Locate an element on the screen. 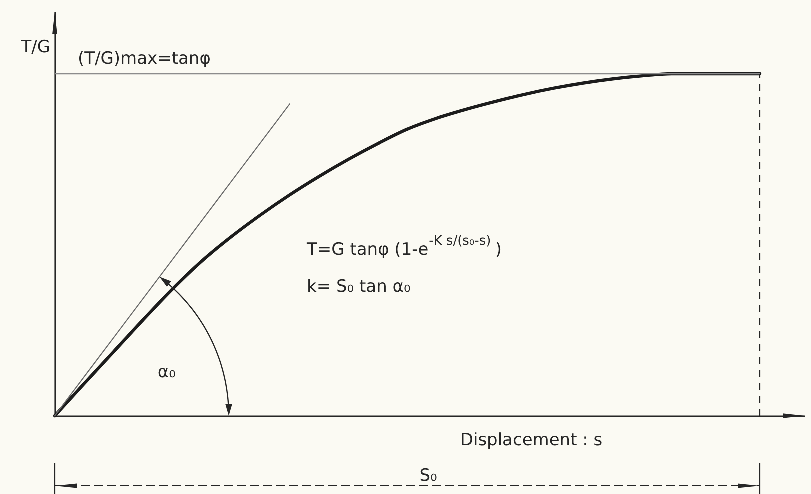 This screenshot has width=811, height=494. annotation: k= S₀ tan α₀ is located at coordinates (359, 287).